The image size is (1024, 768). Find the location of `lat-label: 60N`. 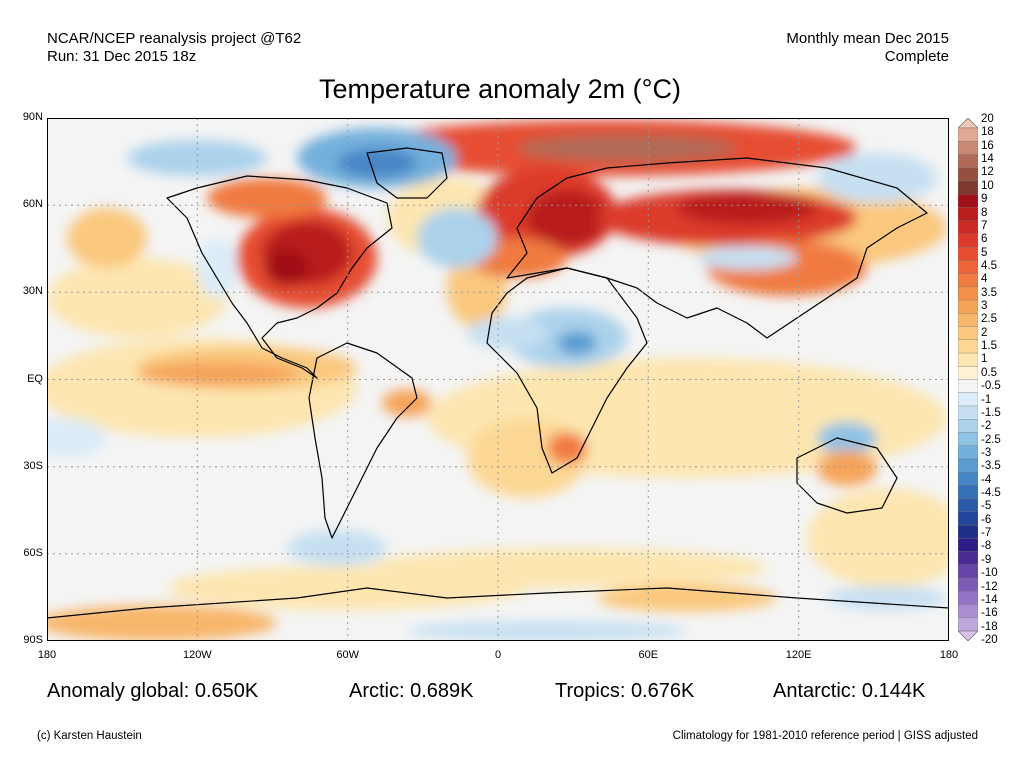

lat-label: 60N is located at coordinates (32, 204).